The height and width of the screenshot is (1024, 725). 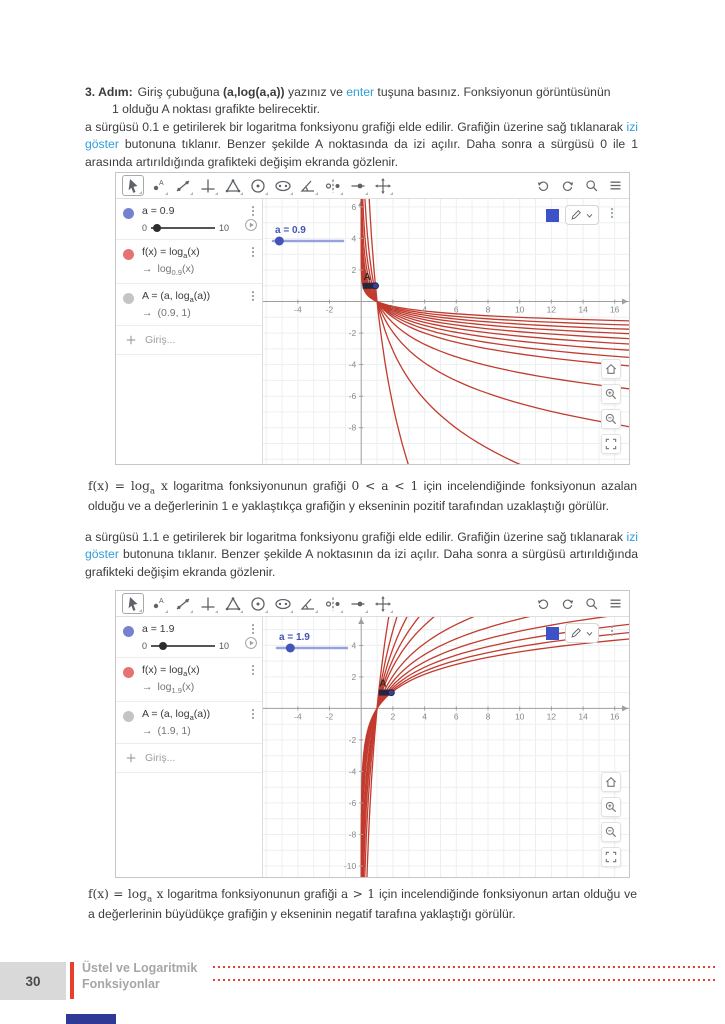 I want to click on log-curve-a-1.1, so click(x=495, y=747).